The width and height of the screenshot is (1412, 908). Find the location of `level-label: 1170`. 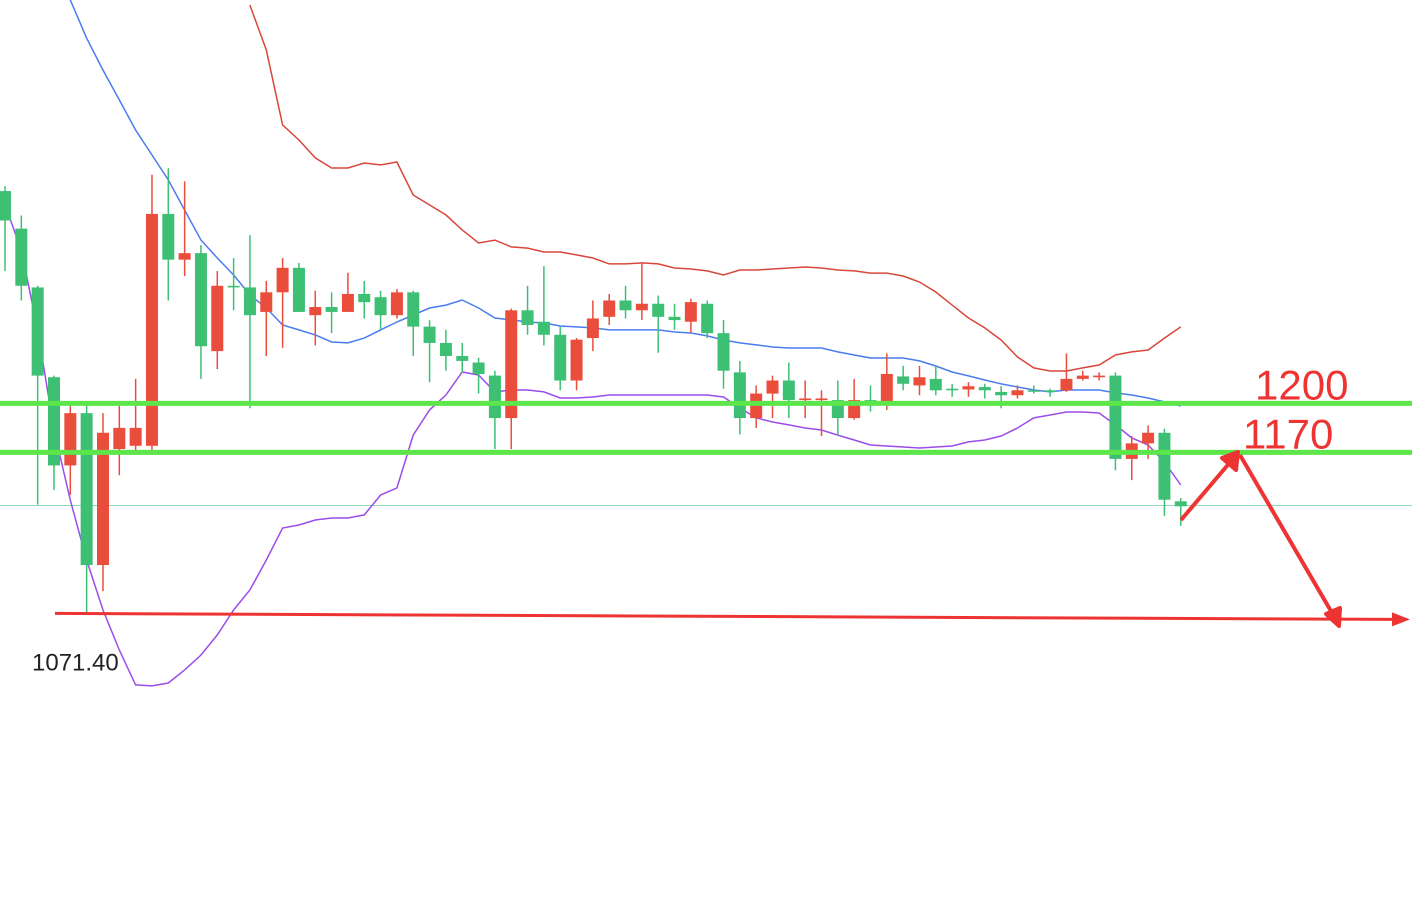

level-label: 1170 is located at coordinates (1288, 433).